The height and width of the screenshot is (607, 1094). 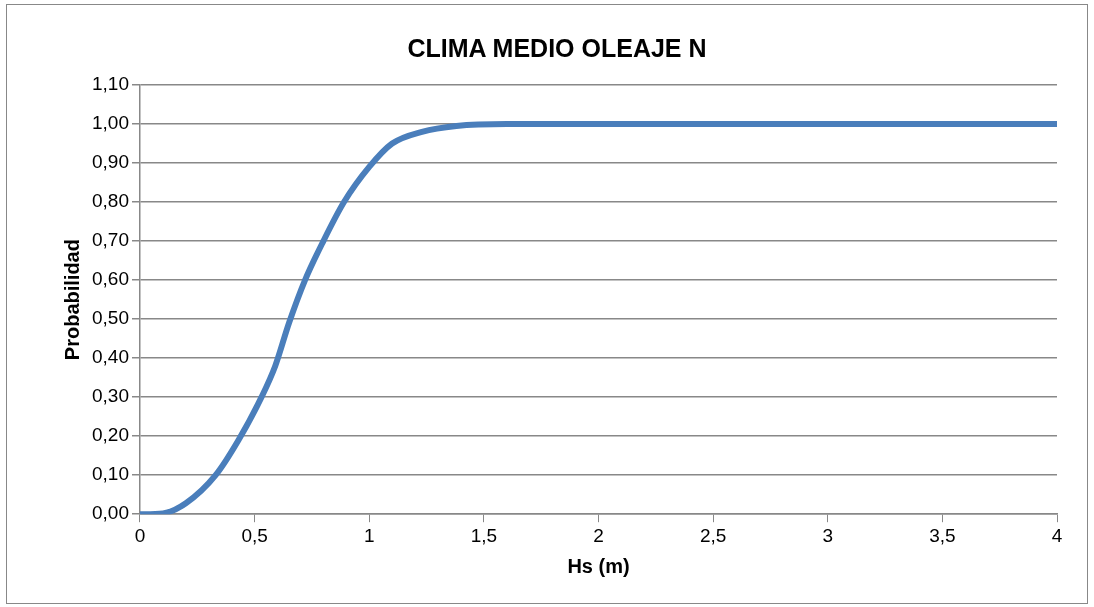 What do you see at coordinates (598, 535) in the screenshot?
I see `x-tick-label: 2` at bounding box center [598, 535].